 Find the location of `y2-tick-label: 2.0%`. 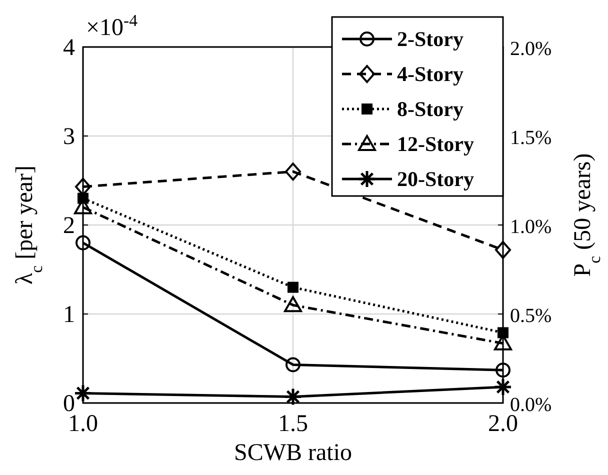

y2-tick-label: 2.0% is located at coordinates (531, 49).